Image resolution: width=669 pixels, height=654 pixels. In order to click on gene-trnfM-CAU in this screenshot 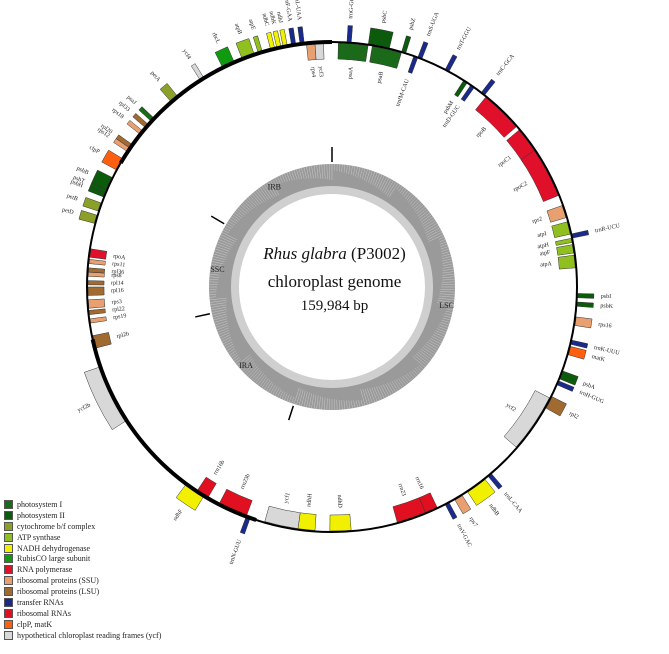, I will do `click(412, 65)`.